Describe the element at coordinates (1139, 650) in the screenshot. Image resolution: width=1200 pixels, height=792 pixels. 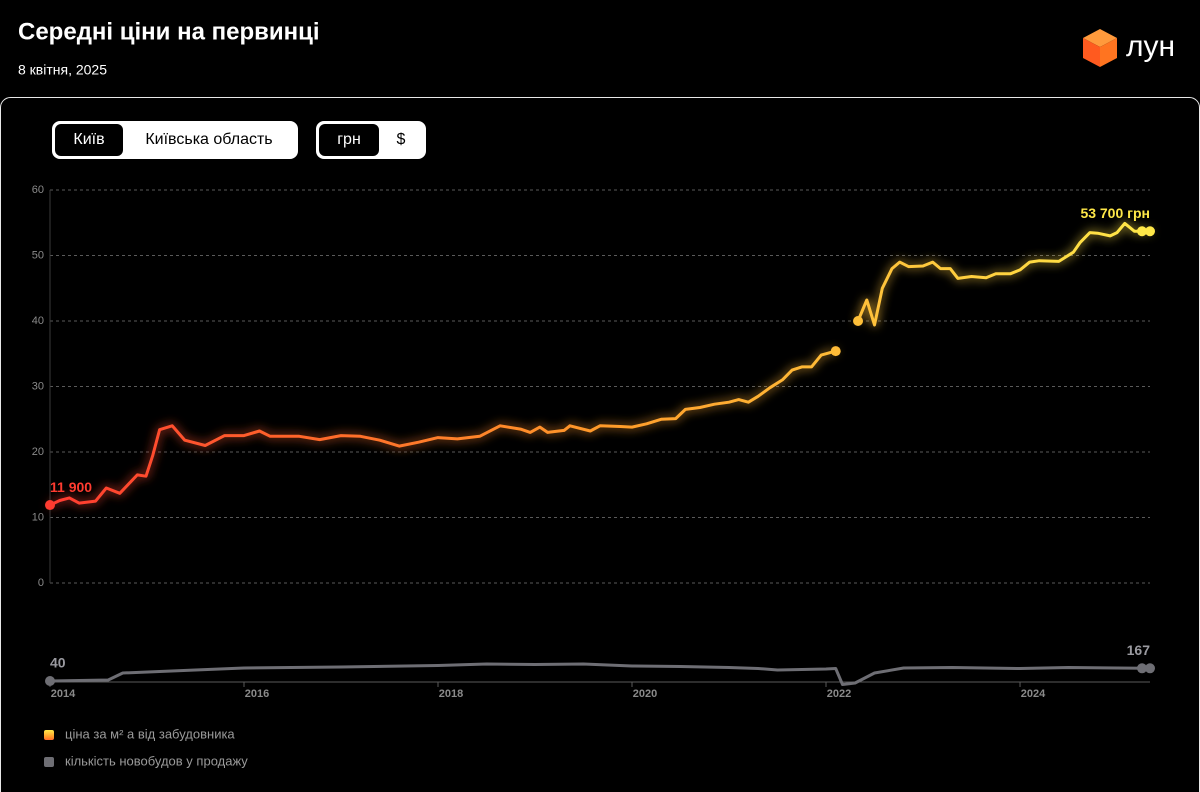
I see `data-label: 167` at that location.